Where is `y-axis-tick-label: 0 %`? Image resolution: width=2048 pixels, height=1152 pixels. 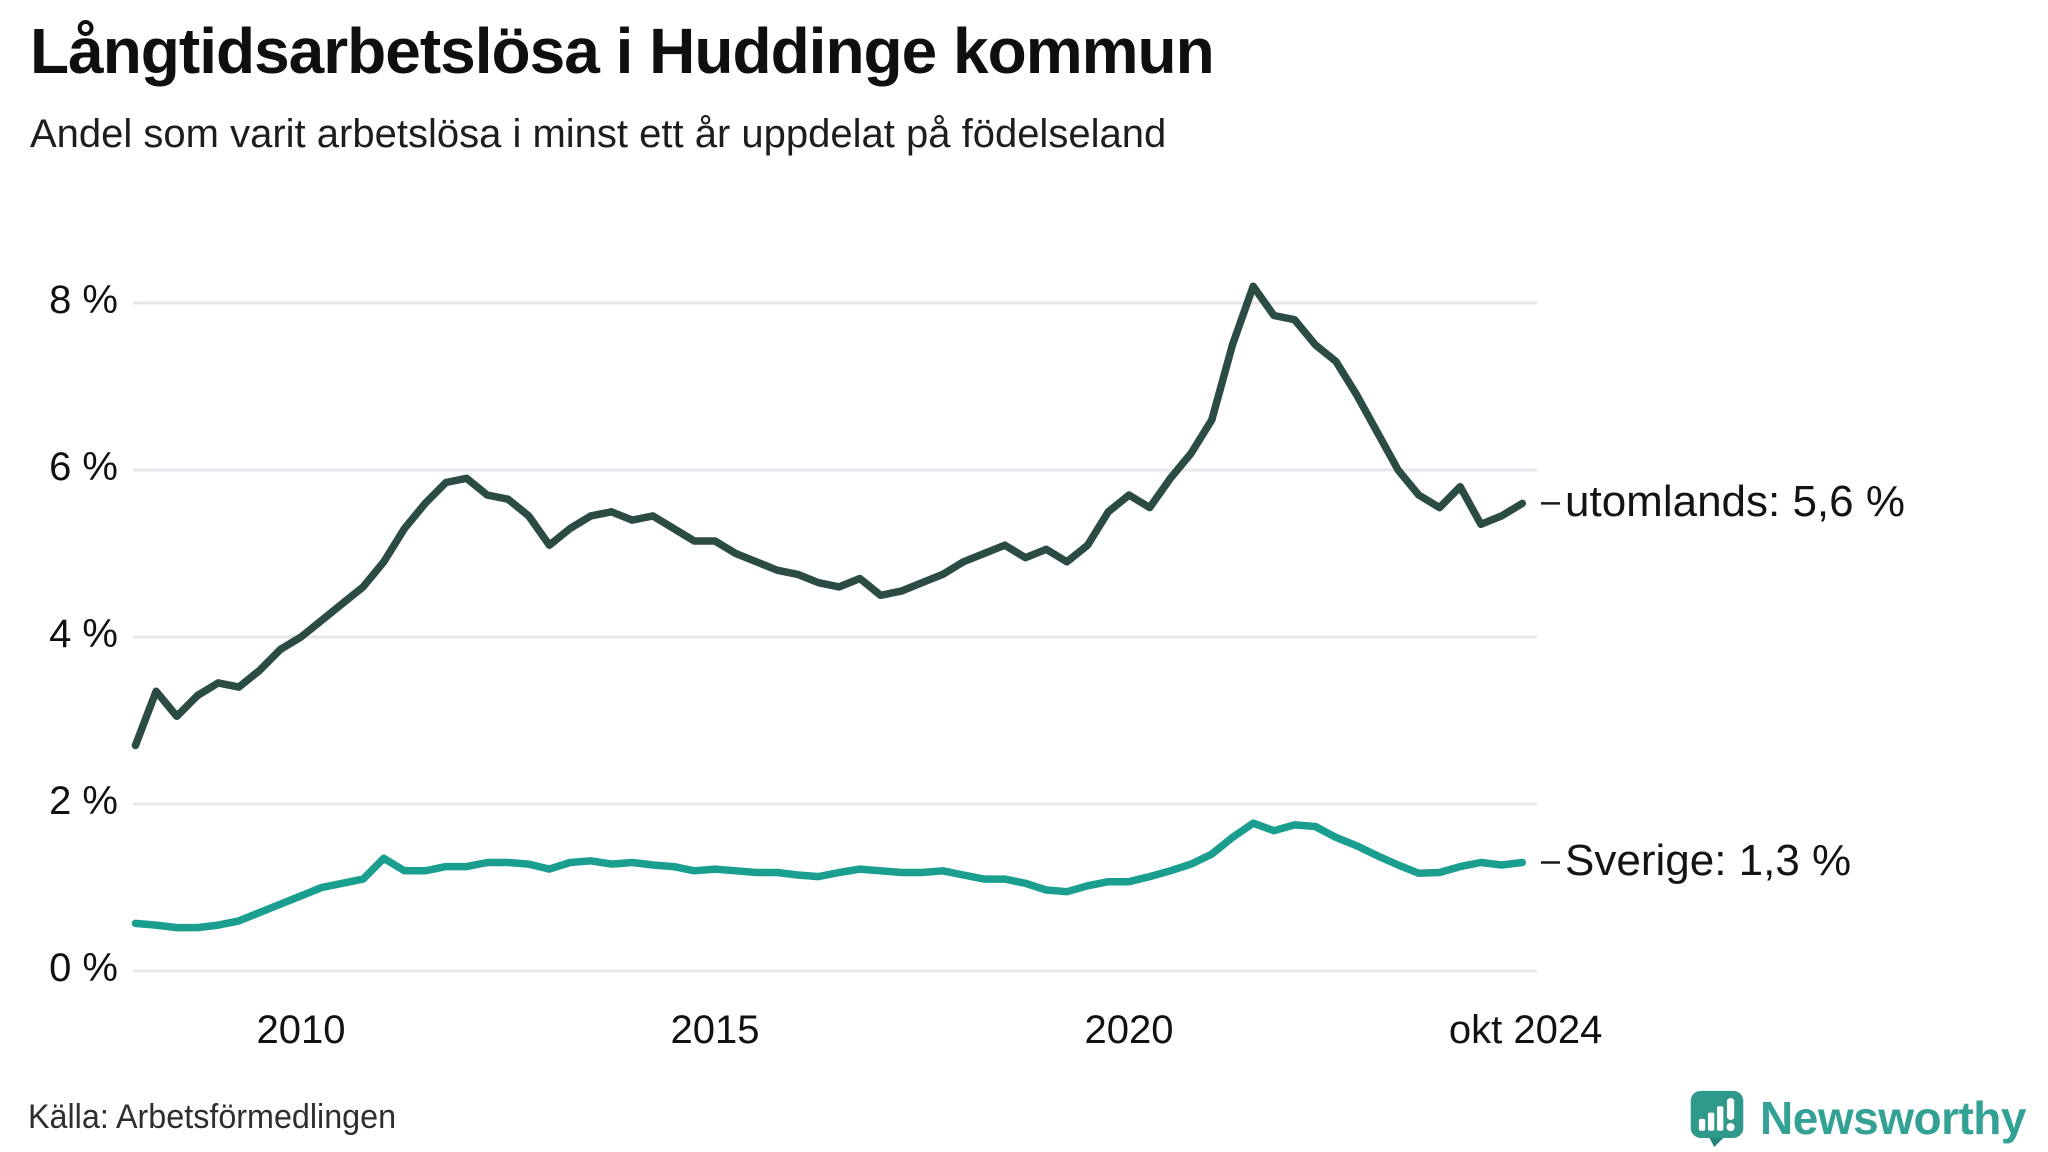 y-axis-tick-label: 0 % is located at coordinates (83, 968).